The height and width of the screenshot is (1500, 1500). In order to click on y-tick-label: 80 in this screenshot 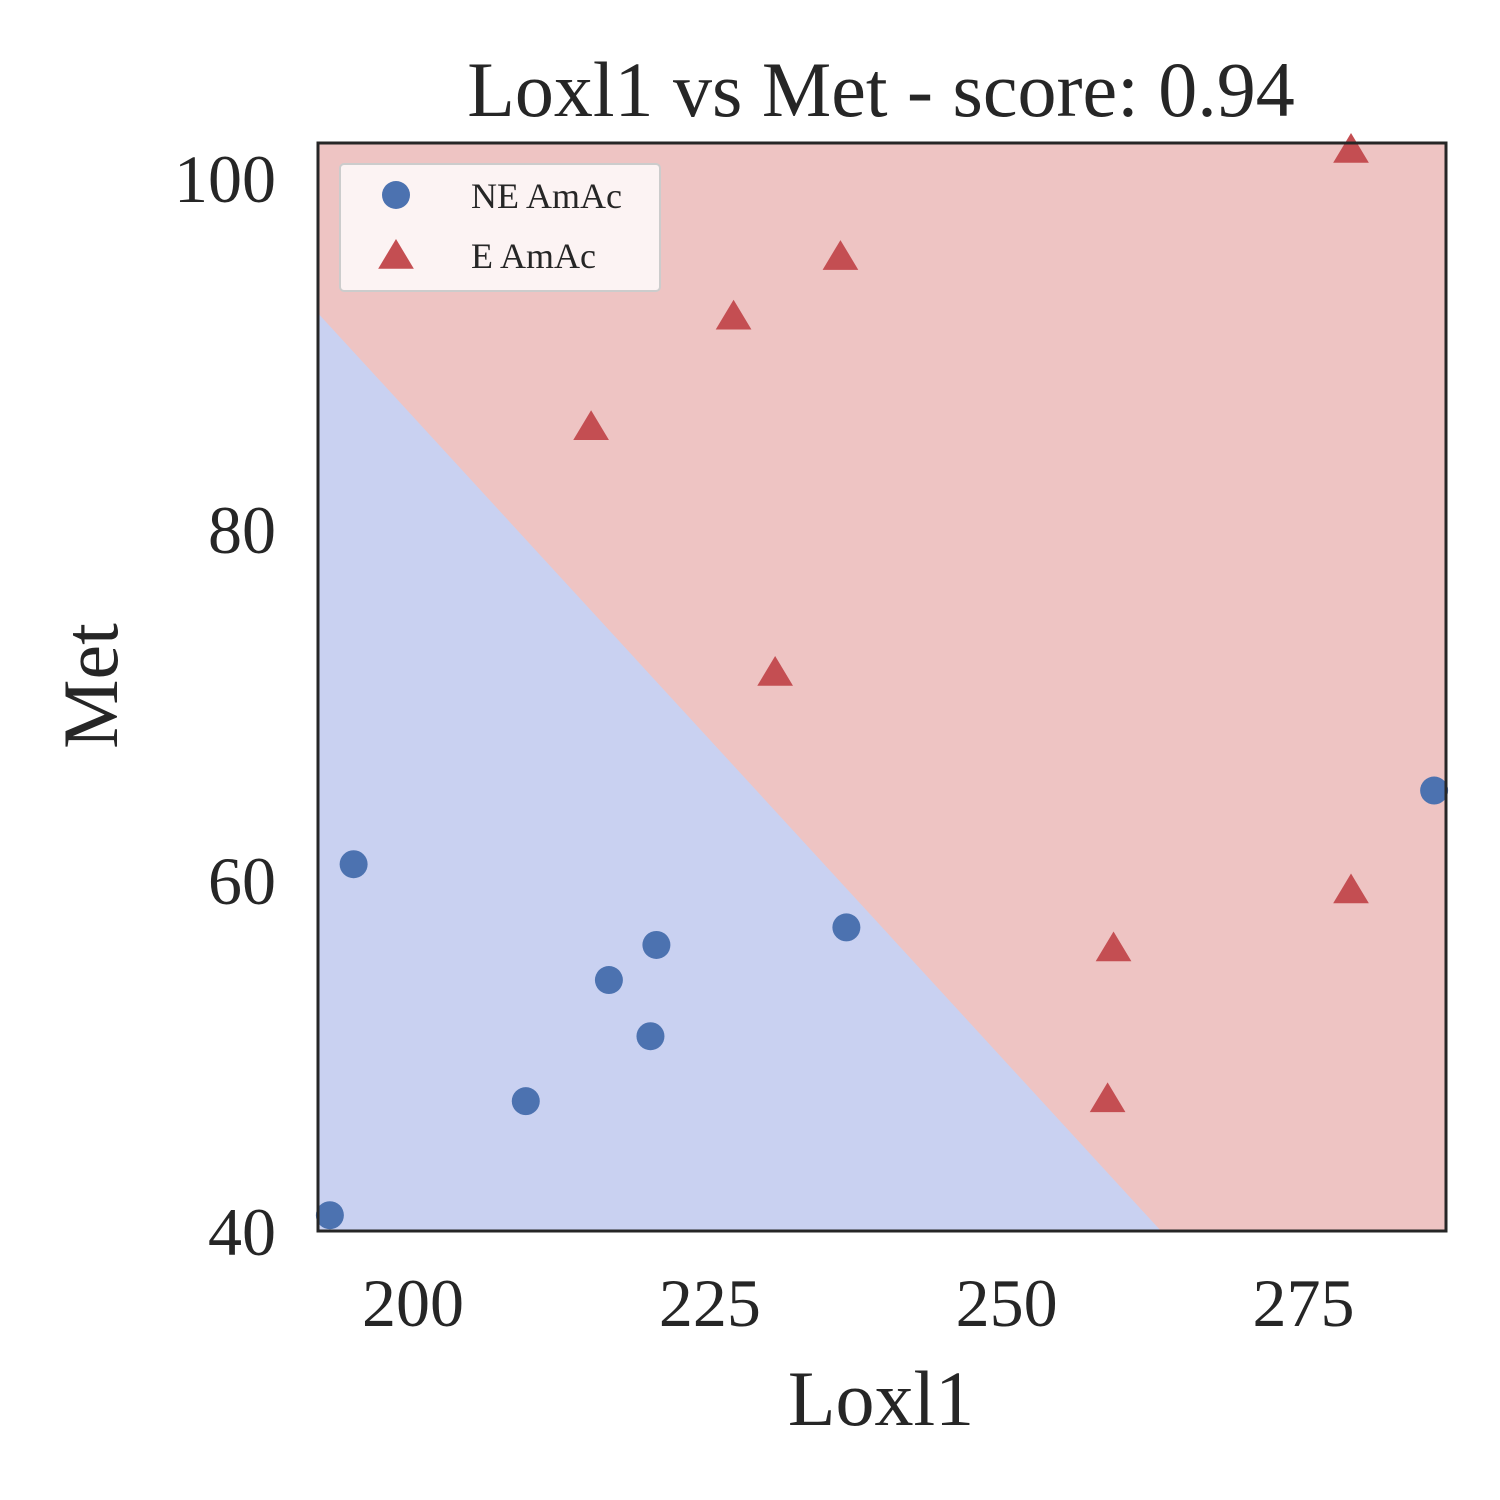, I will do `click(242, 530)`.